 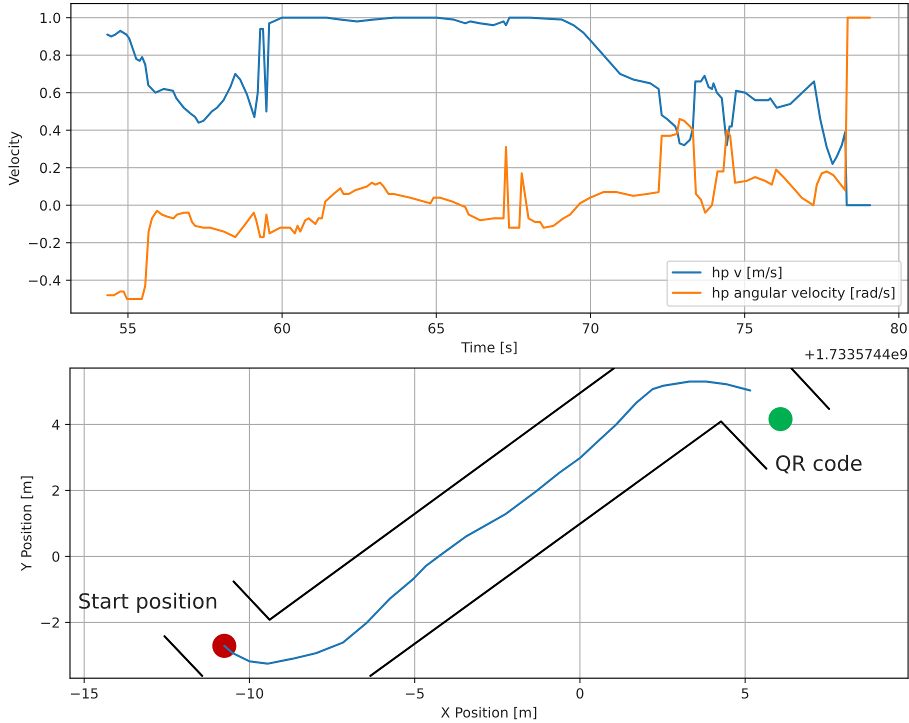 I want to click on y-axis-title: Y Position [m], so click(x=27, y=523).